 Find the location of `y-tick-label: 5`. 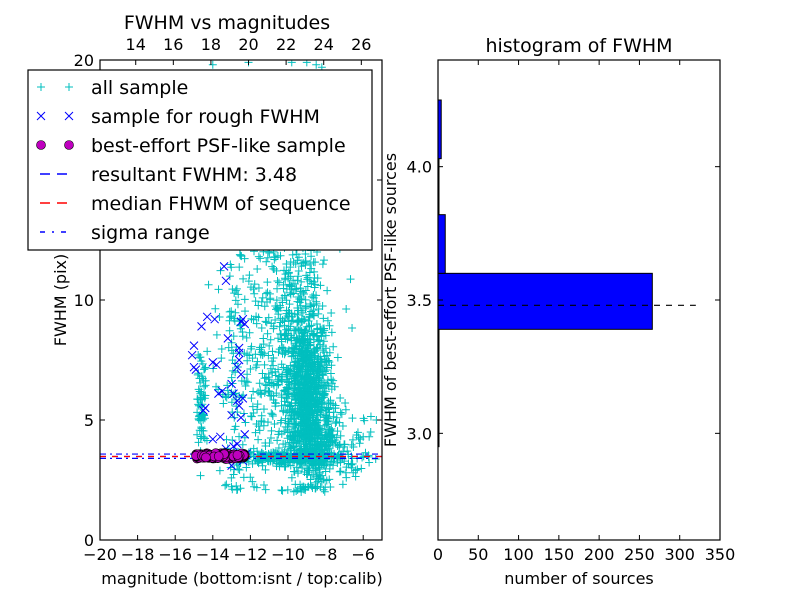

y-tick-label: 5 is located at coordinates (89, 420).